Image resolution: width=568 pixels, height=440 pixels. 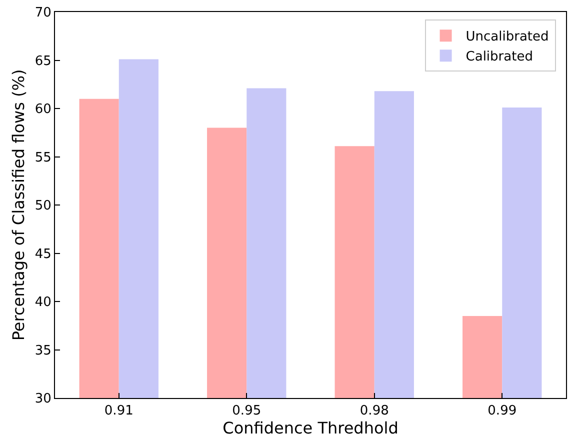 I want to click on y-tick-label: 70, so click(x=43, y=13).